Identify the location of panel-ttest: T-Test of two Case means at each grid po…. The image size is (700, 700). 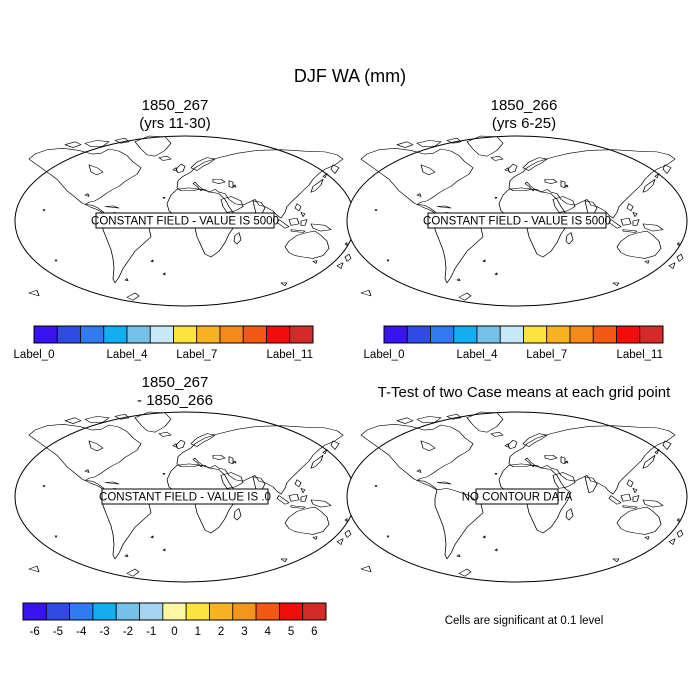
(517, 483).